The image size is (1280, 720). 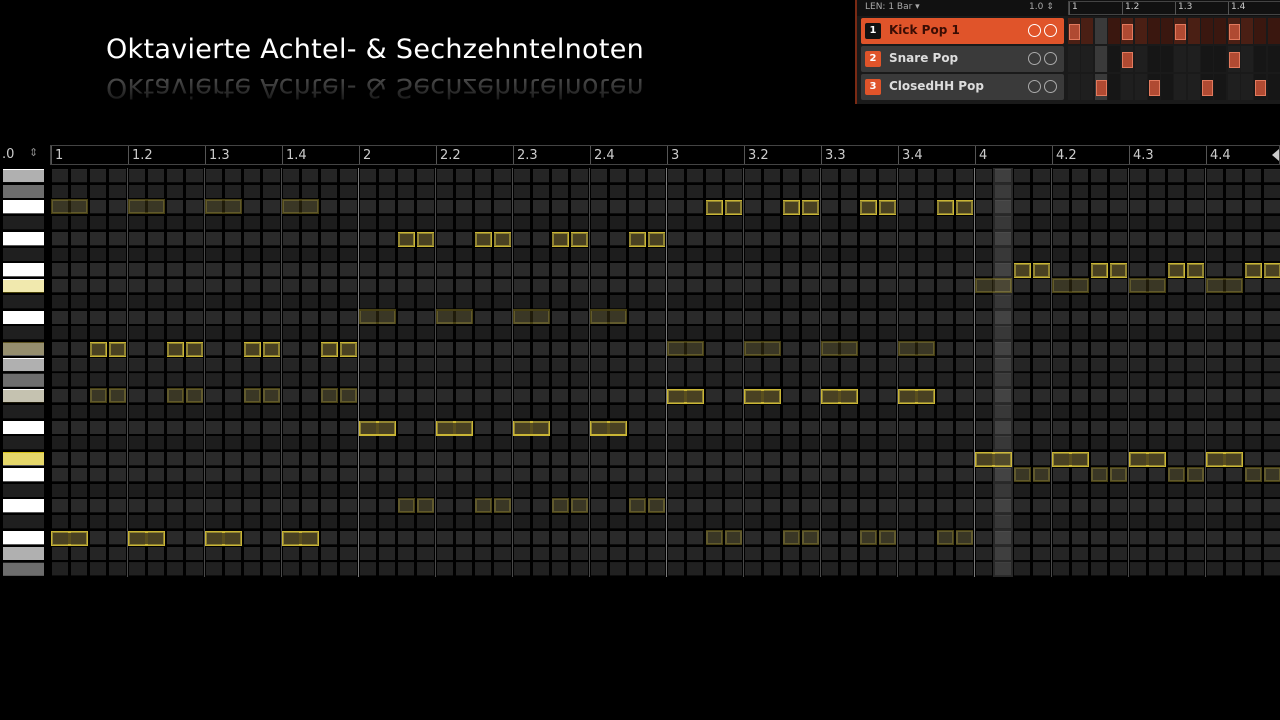 What do you see at coordinates (1101, 88) in the screenshot?
I see `step-on` at bounding box center [1101, 88].